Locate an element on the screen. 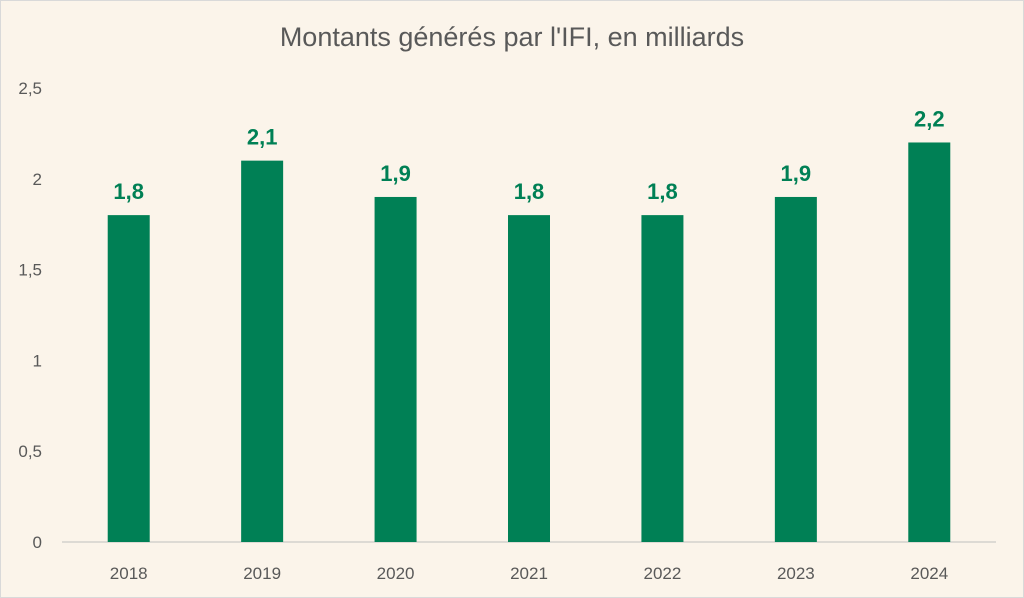 This screenshot has height=598, width=1024. y-tick-label: 2 is located at coordinates (37, 179).